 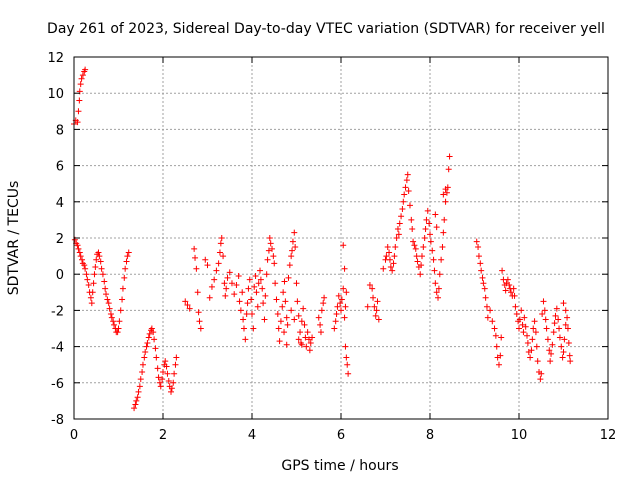 What do you see at coordinates (74, 435) in the screenshot?
I see `x-tick-label: 0` at bounding box center [74, 435].